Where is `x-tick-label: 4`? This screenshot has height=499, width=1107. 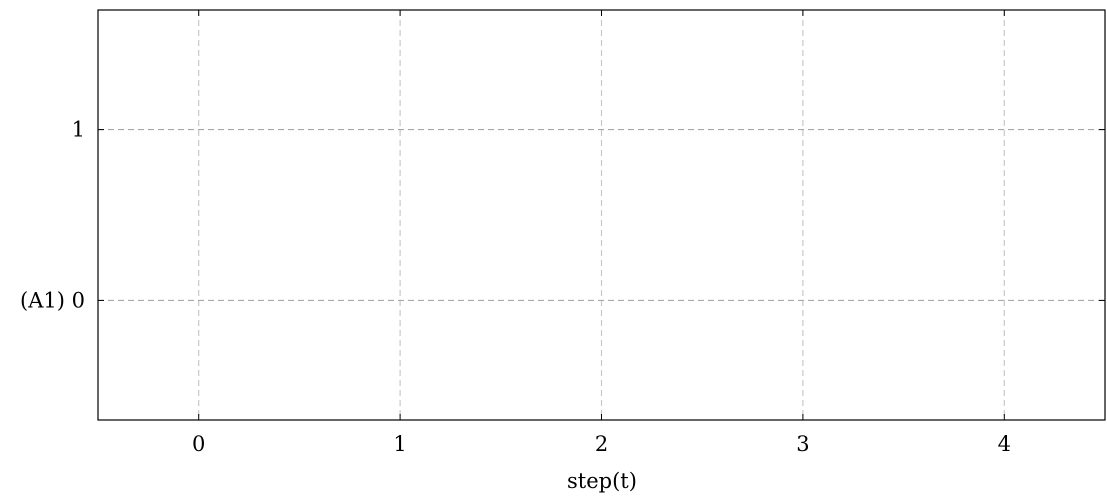
x-tick-label: 4 is located at coordinates (1004, 444).